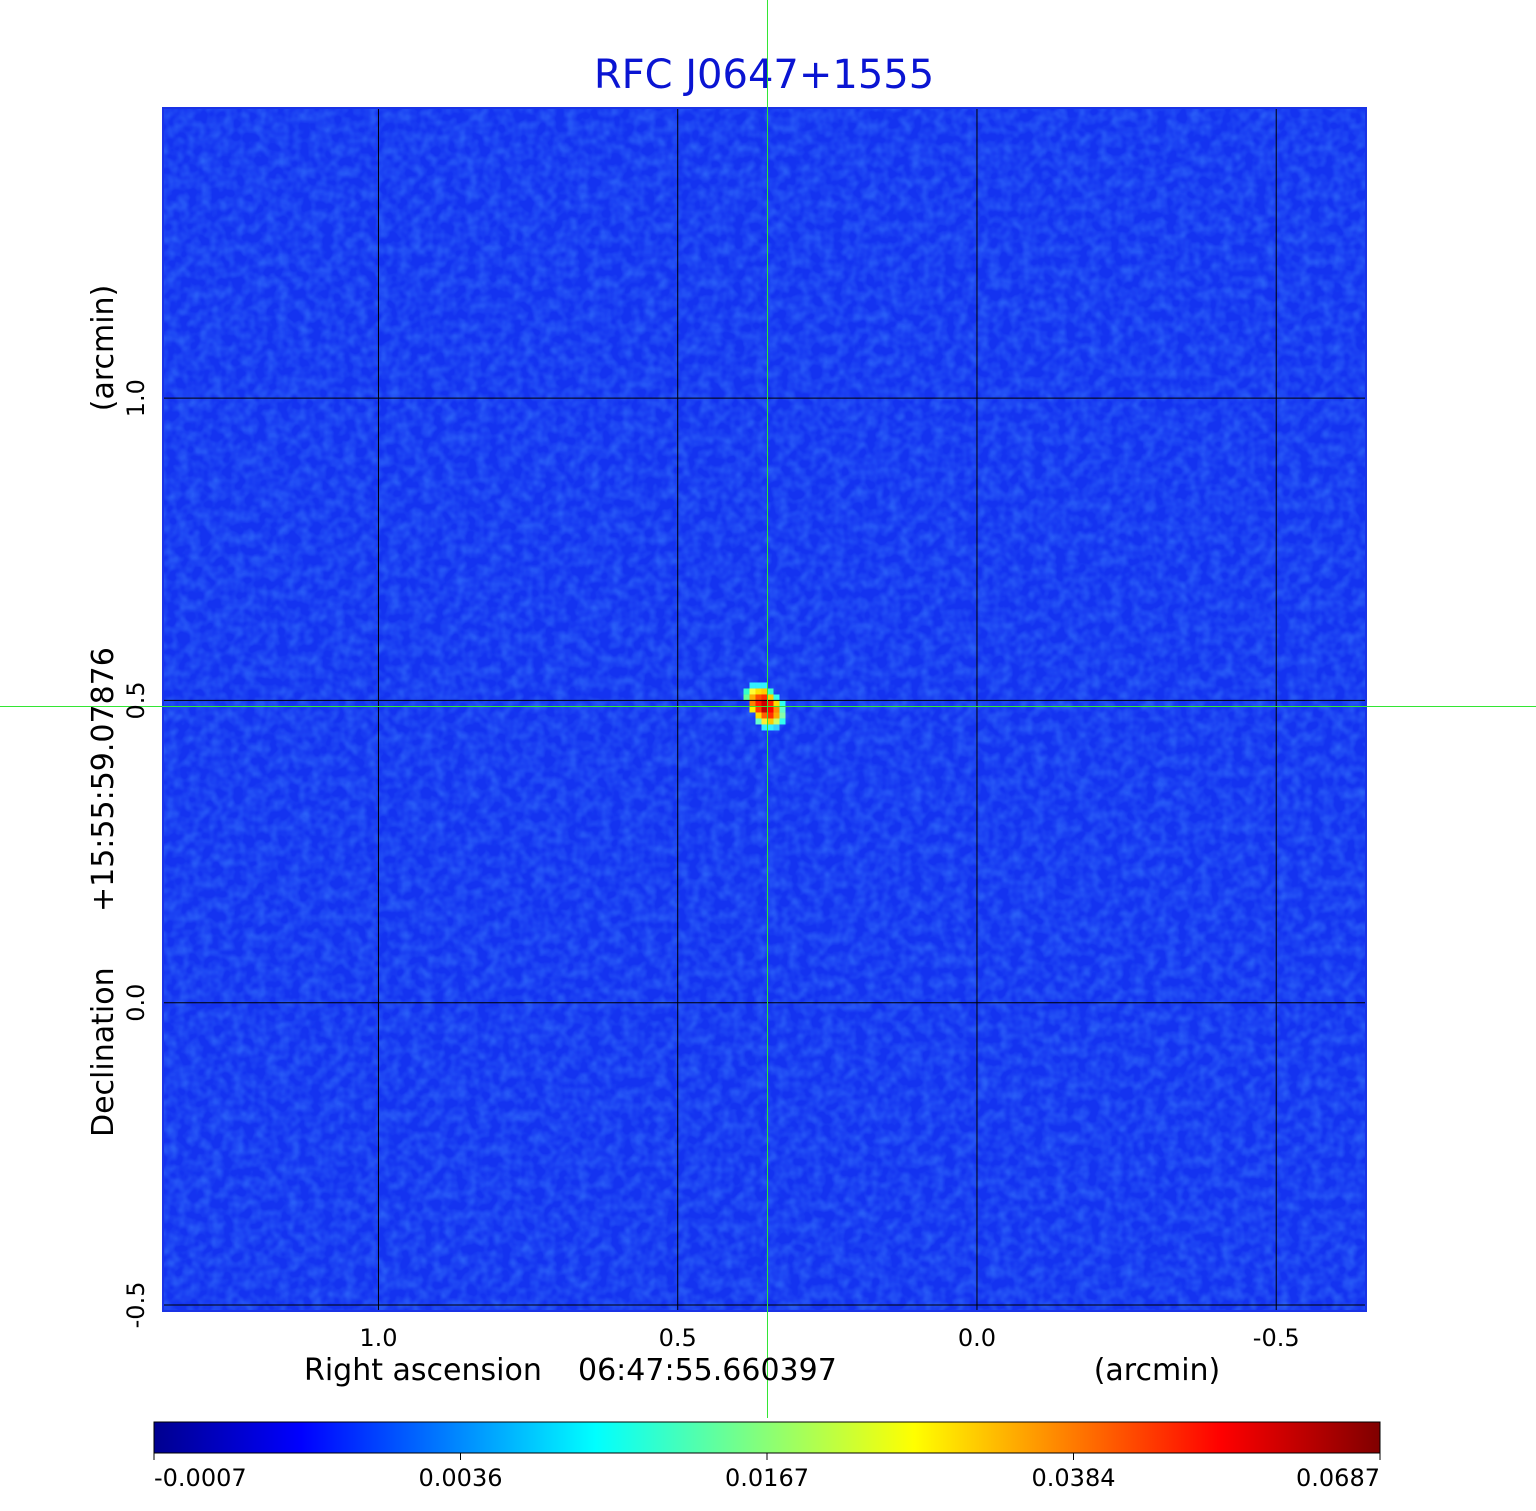  What do you see at coordinates (136, 1305) in the screenshot?
I see `y-tick-label: -0.5` at bounding box center [136, 1305].